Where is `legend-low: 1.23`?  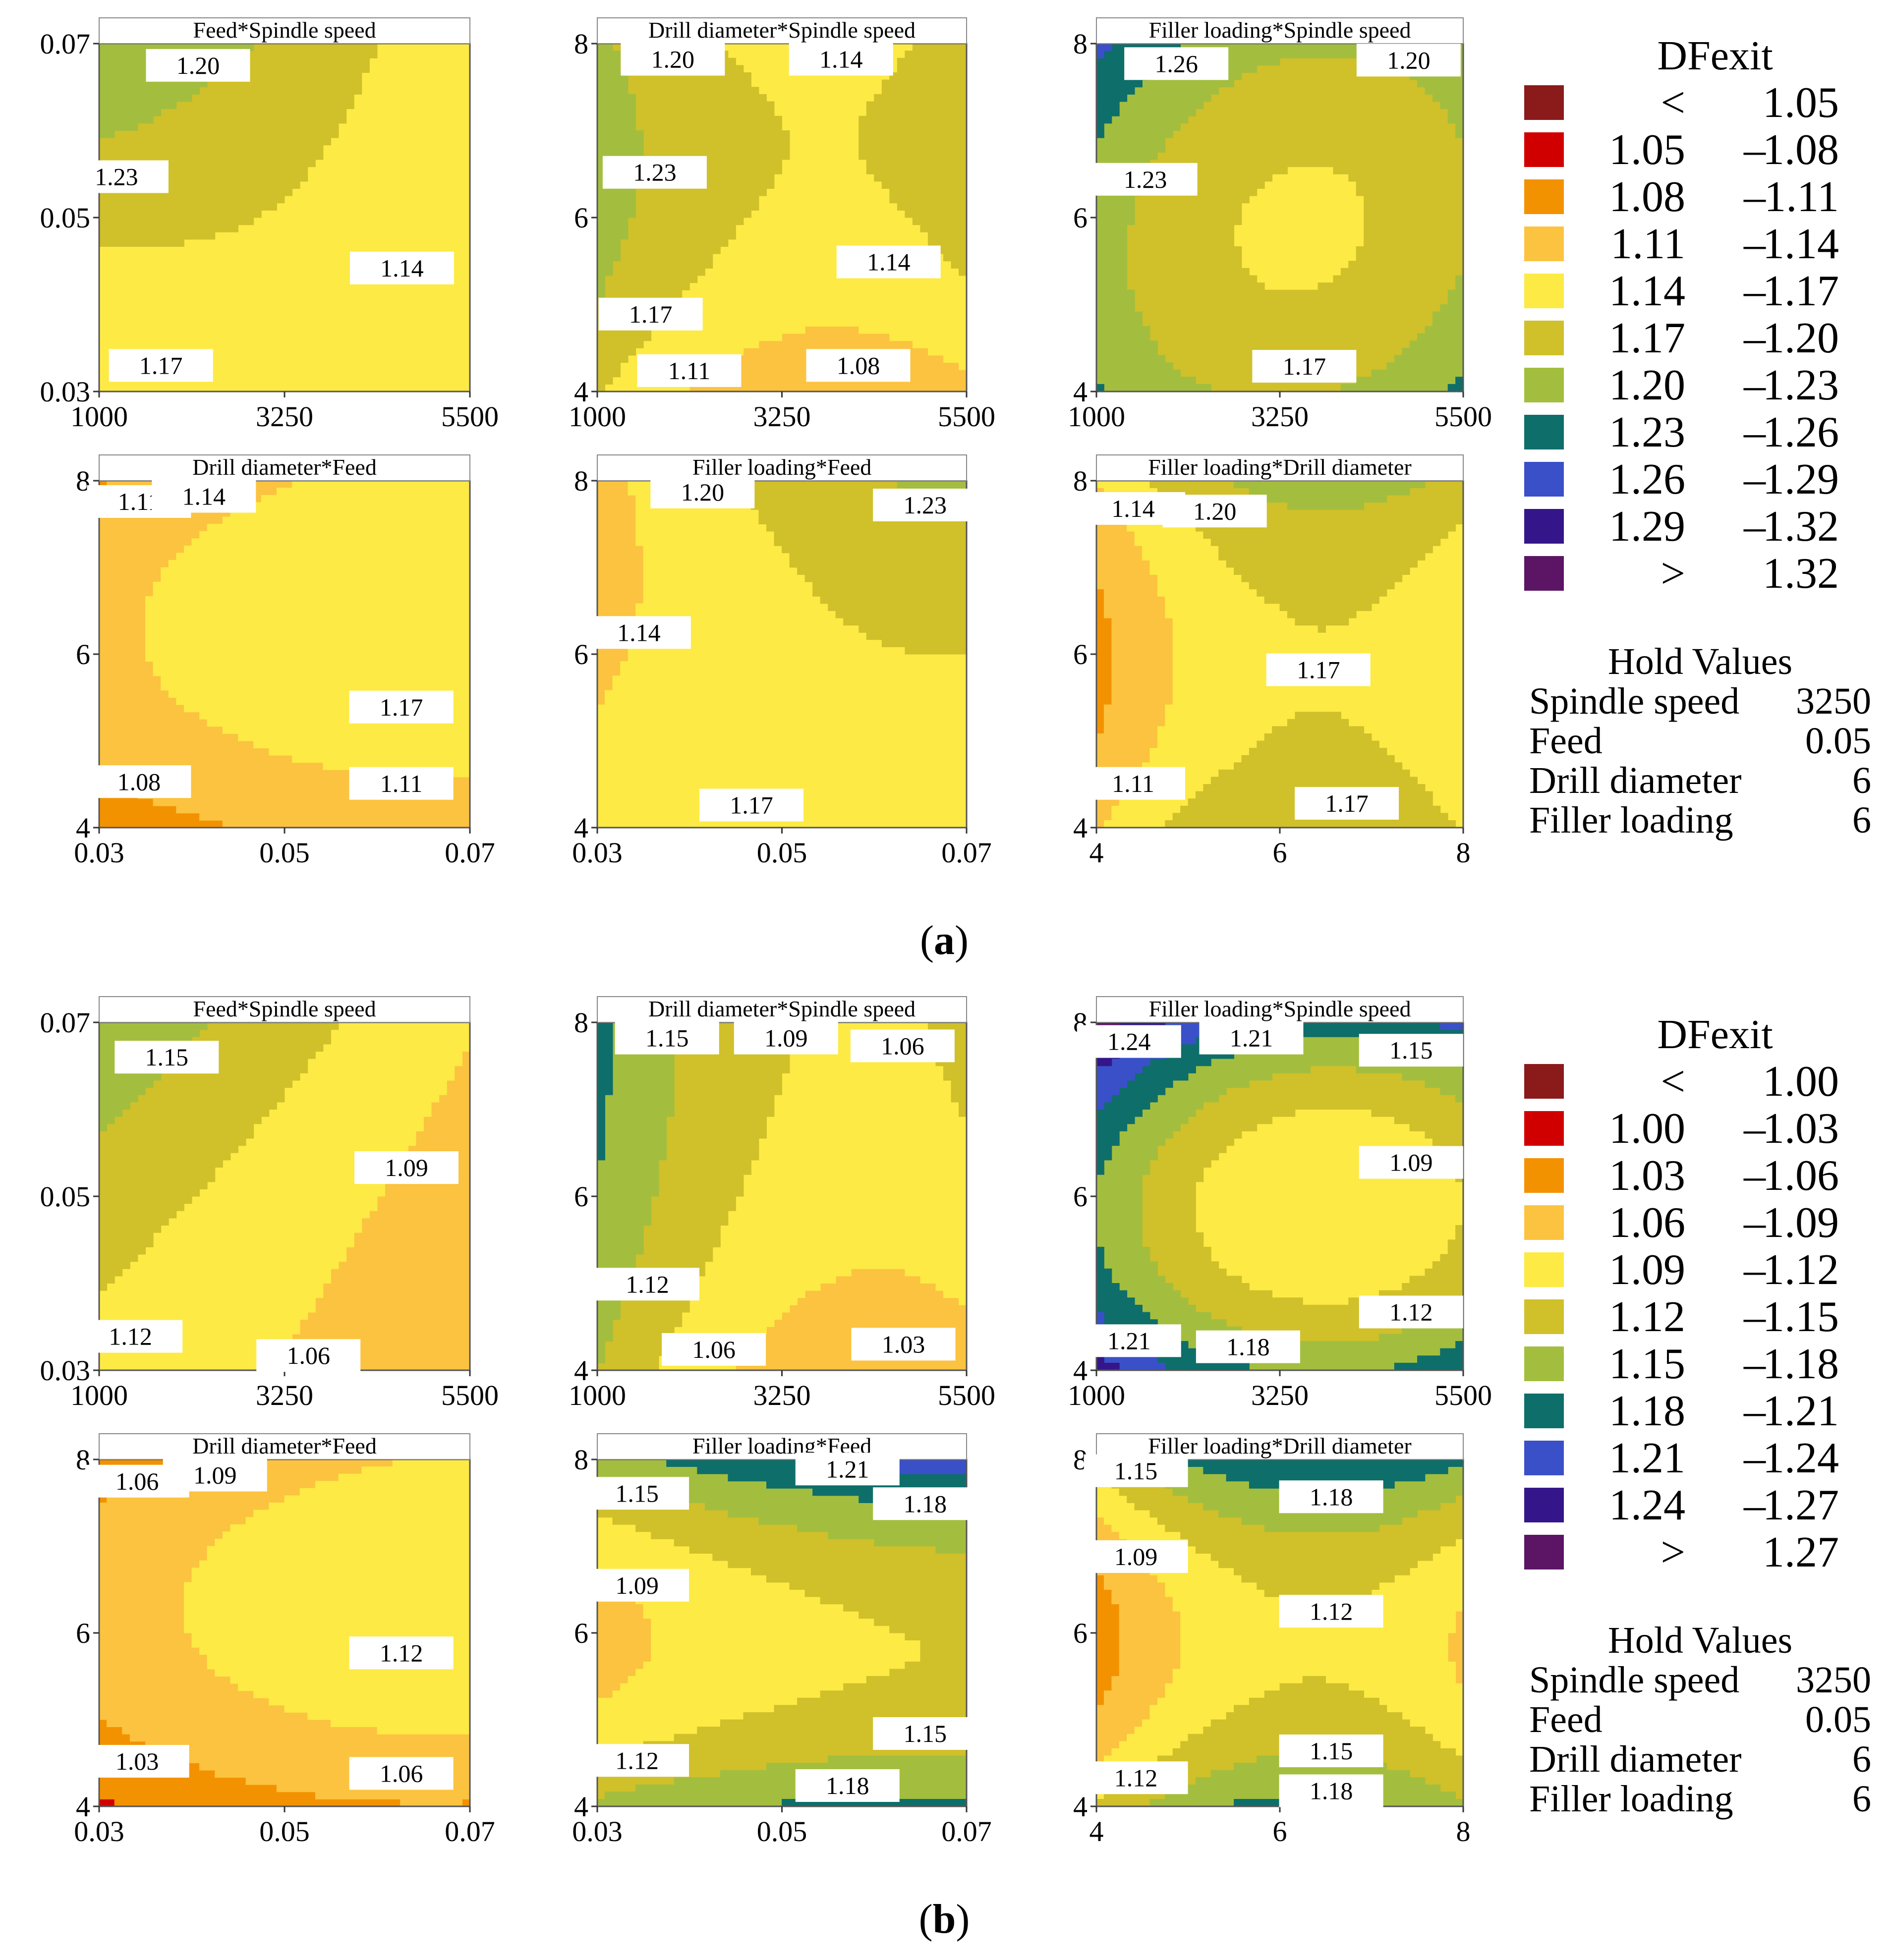 legend-low: 1.23 is located at coordinates (1647, 432).